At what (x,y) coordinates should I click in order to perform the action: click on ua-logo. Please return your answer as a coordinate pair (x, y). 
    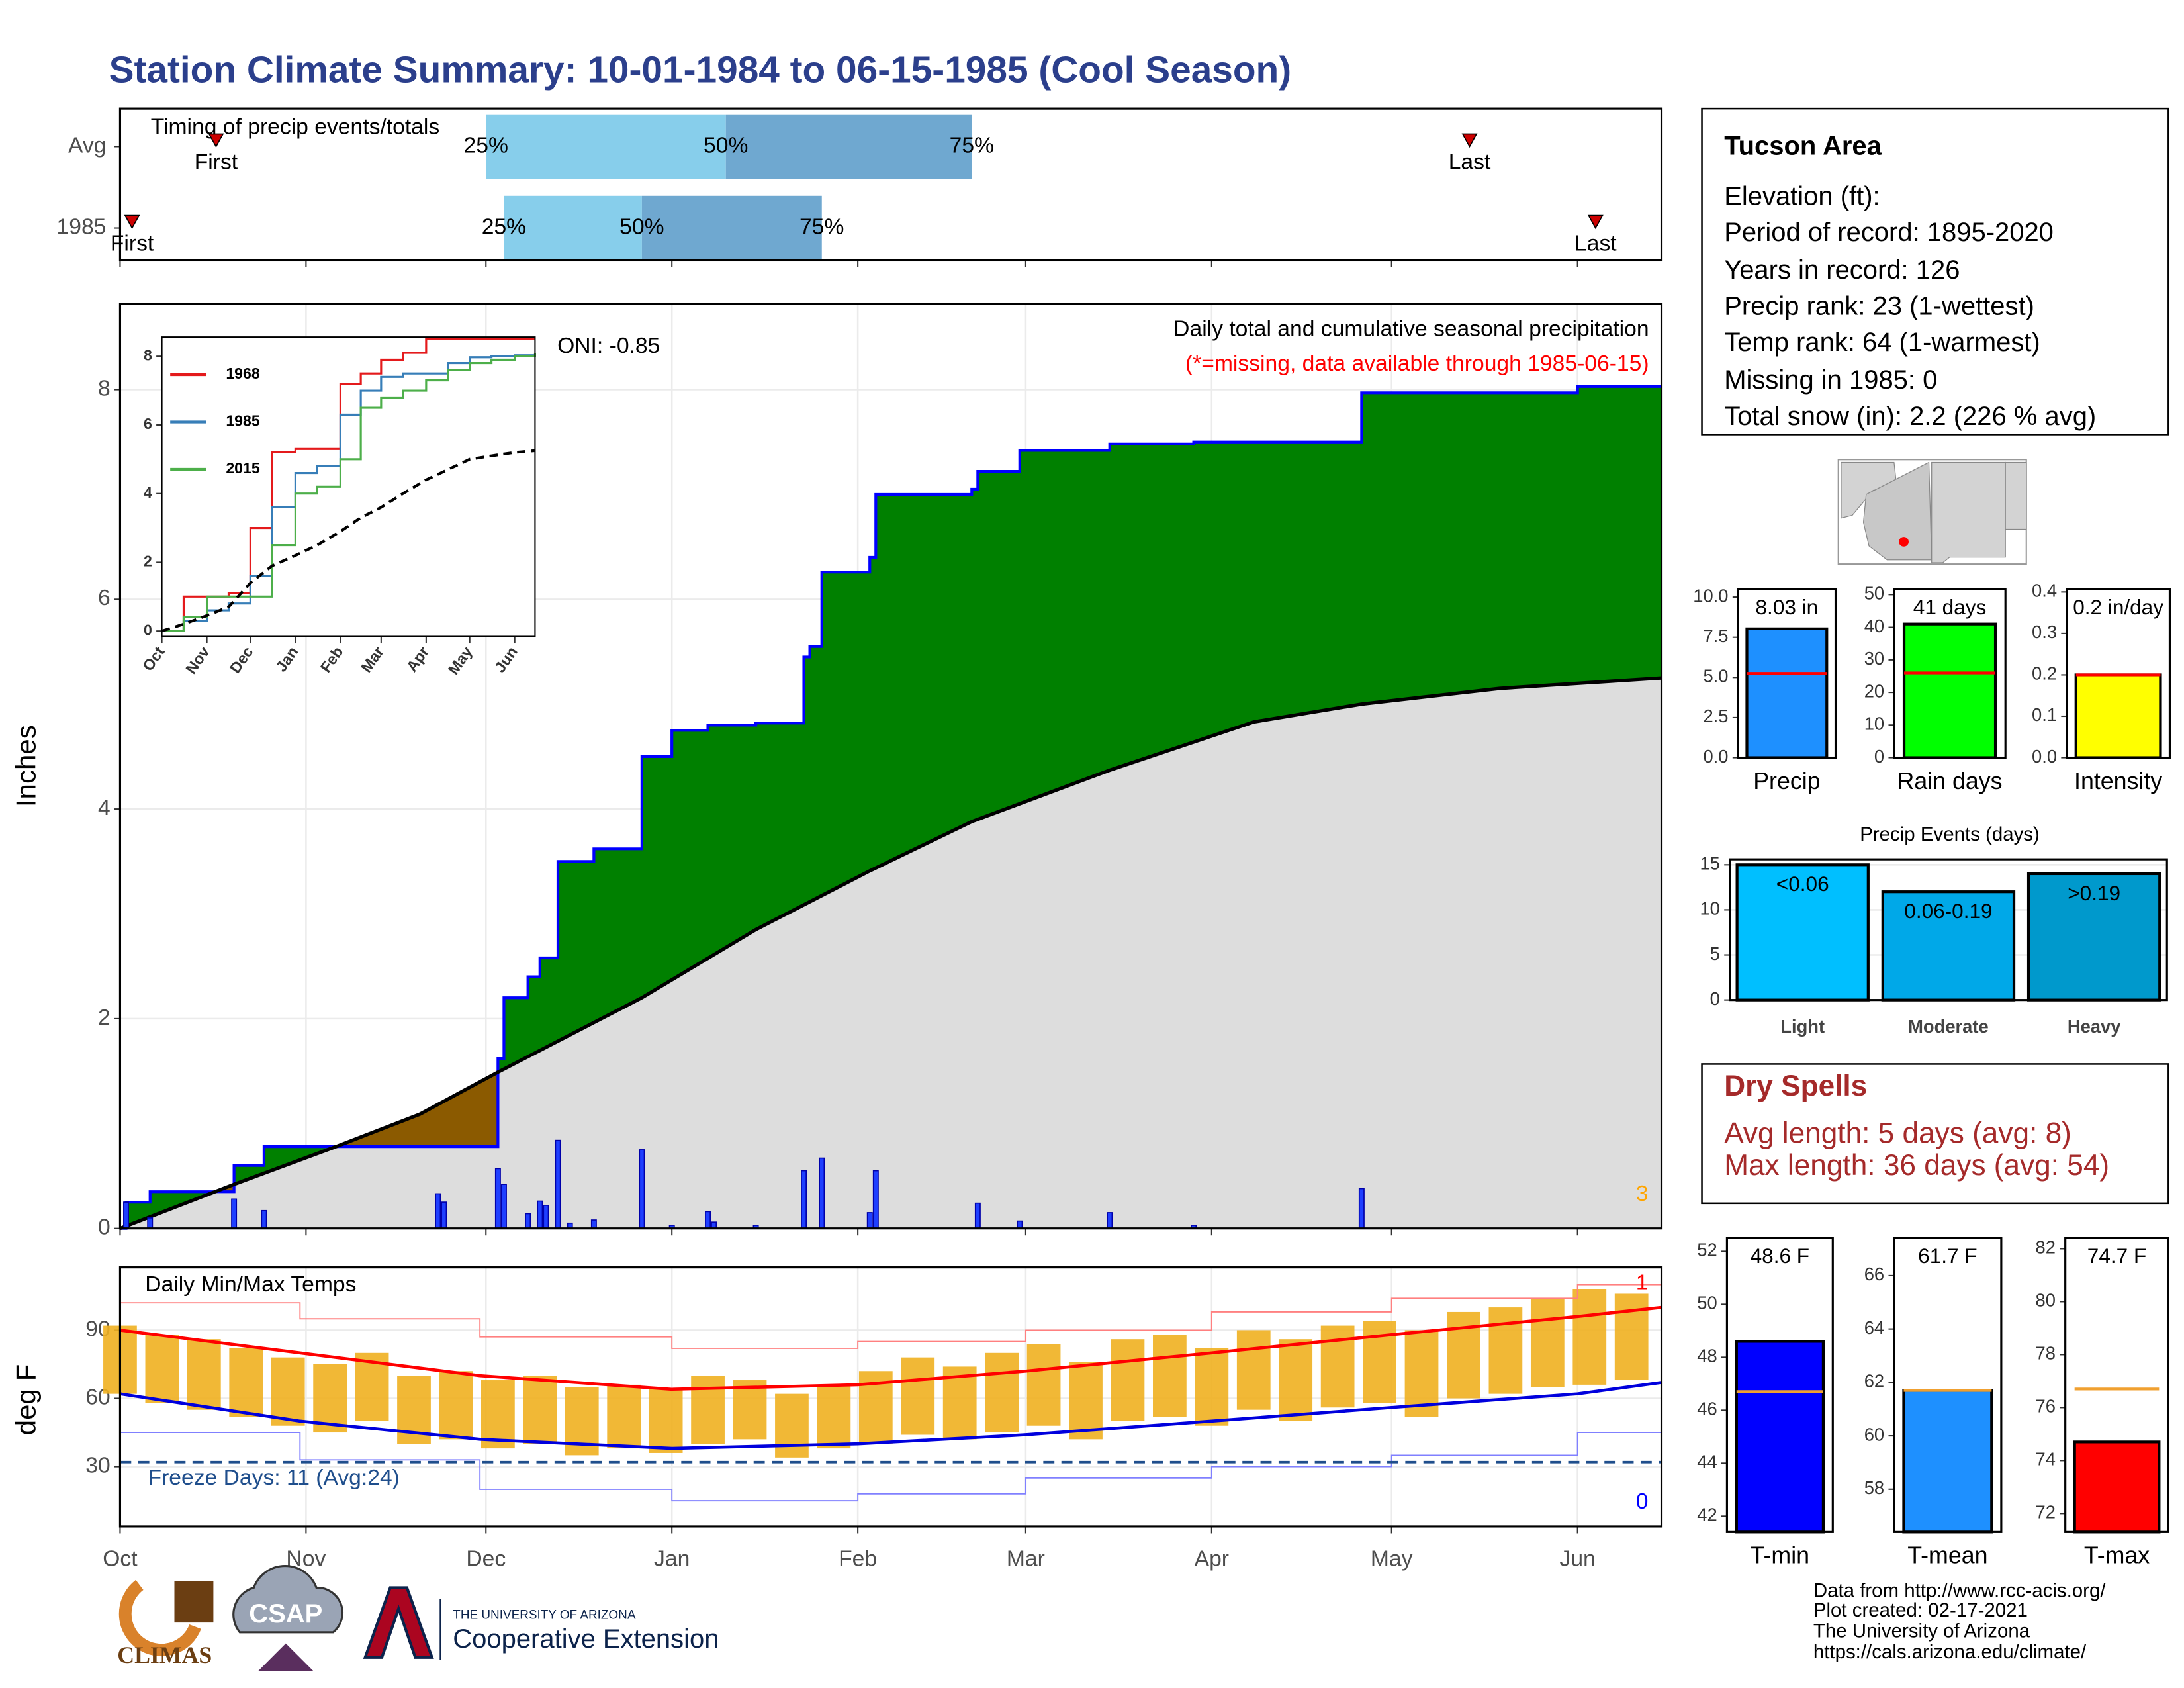
    Looking at the image, I should click on (398, 1622).